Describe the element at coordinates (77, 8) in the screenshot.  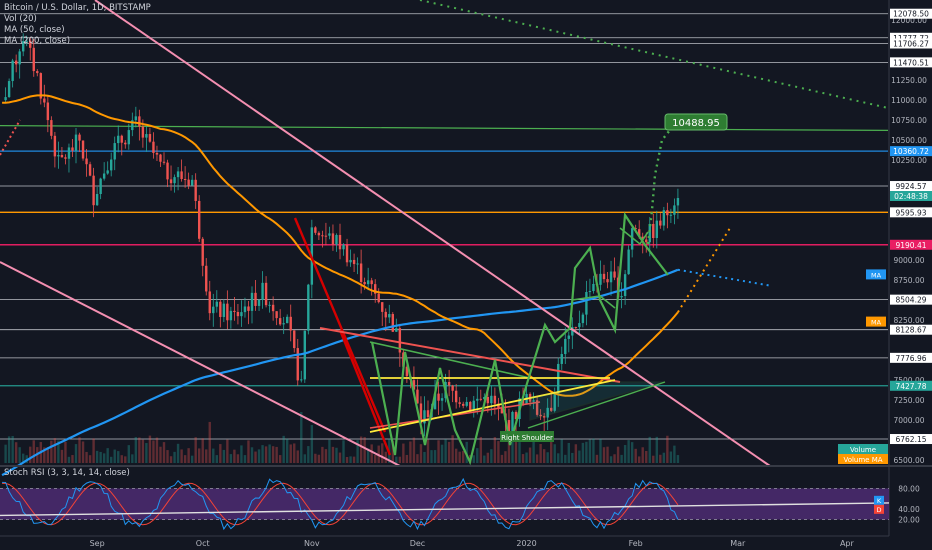
I see `symbol-title: Bitcoin / U.S. Dollar, 1D, BITSTAMP` at that location.